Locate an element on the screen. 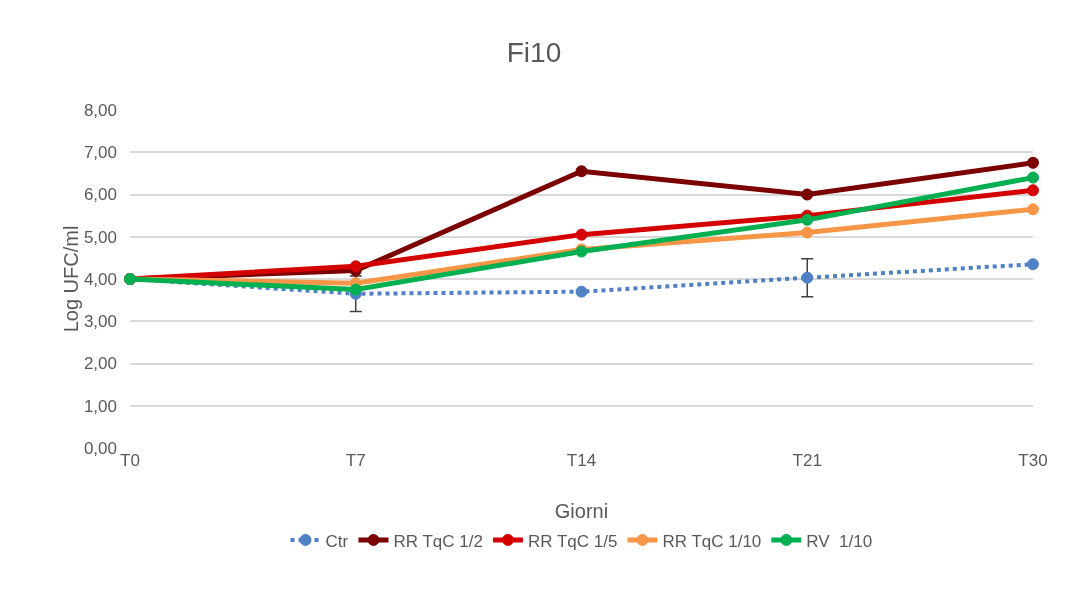 The height and width of the screenshot is (608, 1068). legend-label: Ctr is located at coordinates (337, 541).